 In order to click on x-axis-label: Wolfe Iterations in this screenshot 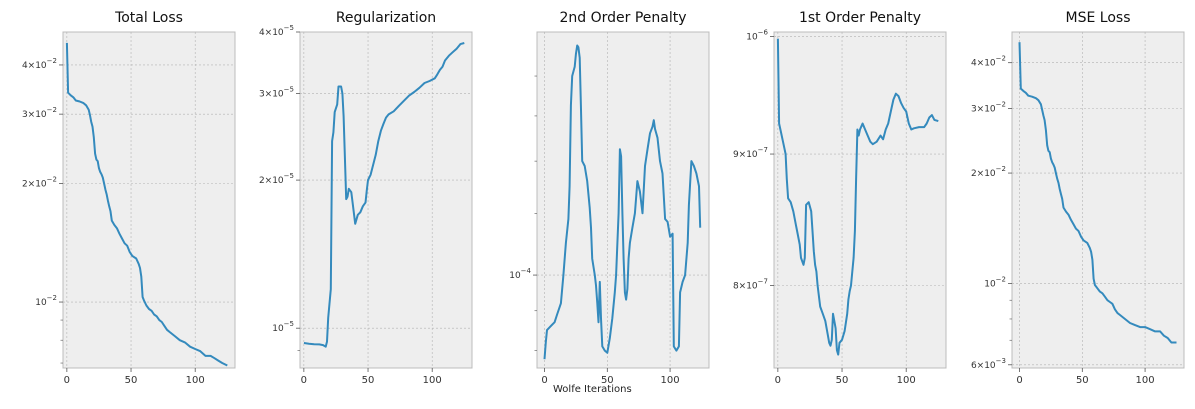, I will do `click(592, 389)`.